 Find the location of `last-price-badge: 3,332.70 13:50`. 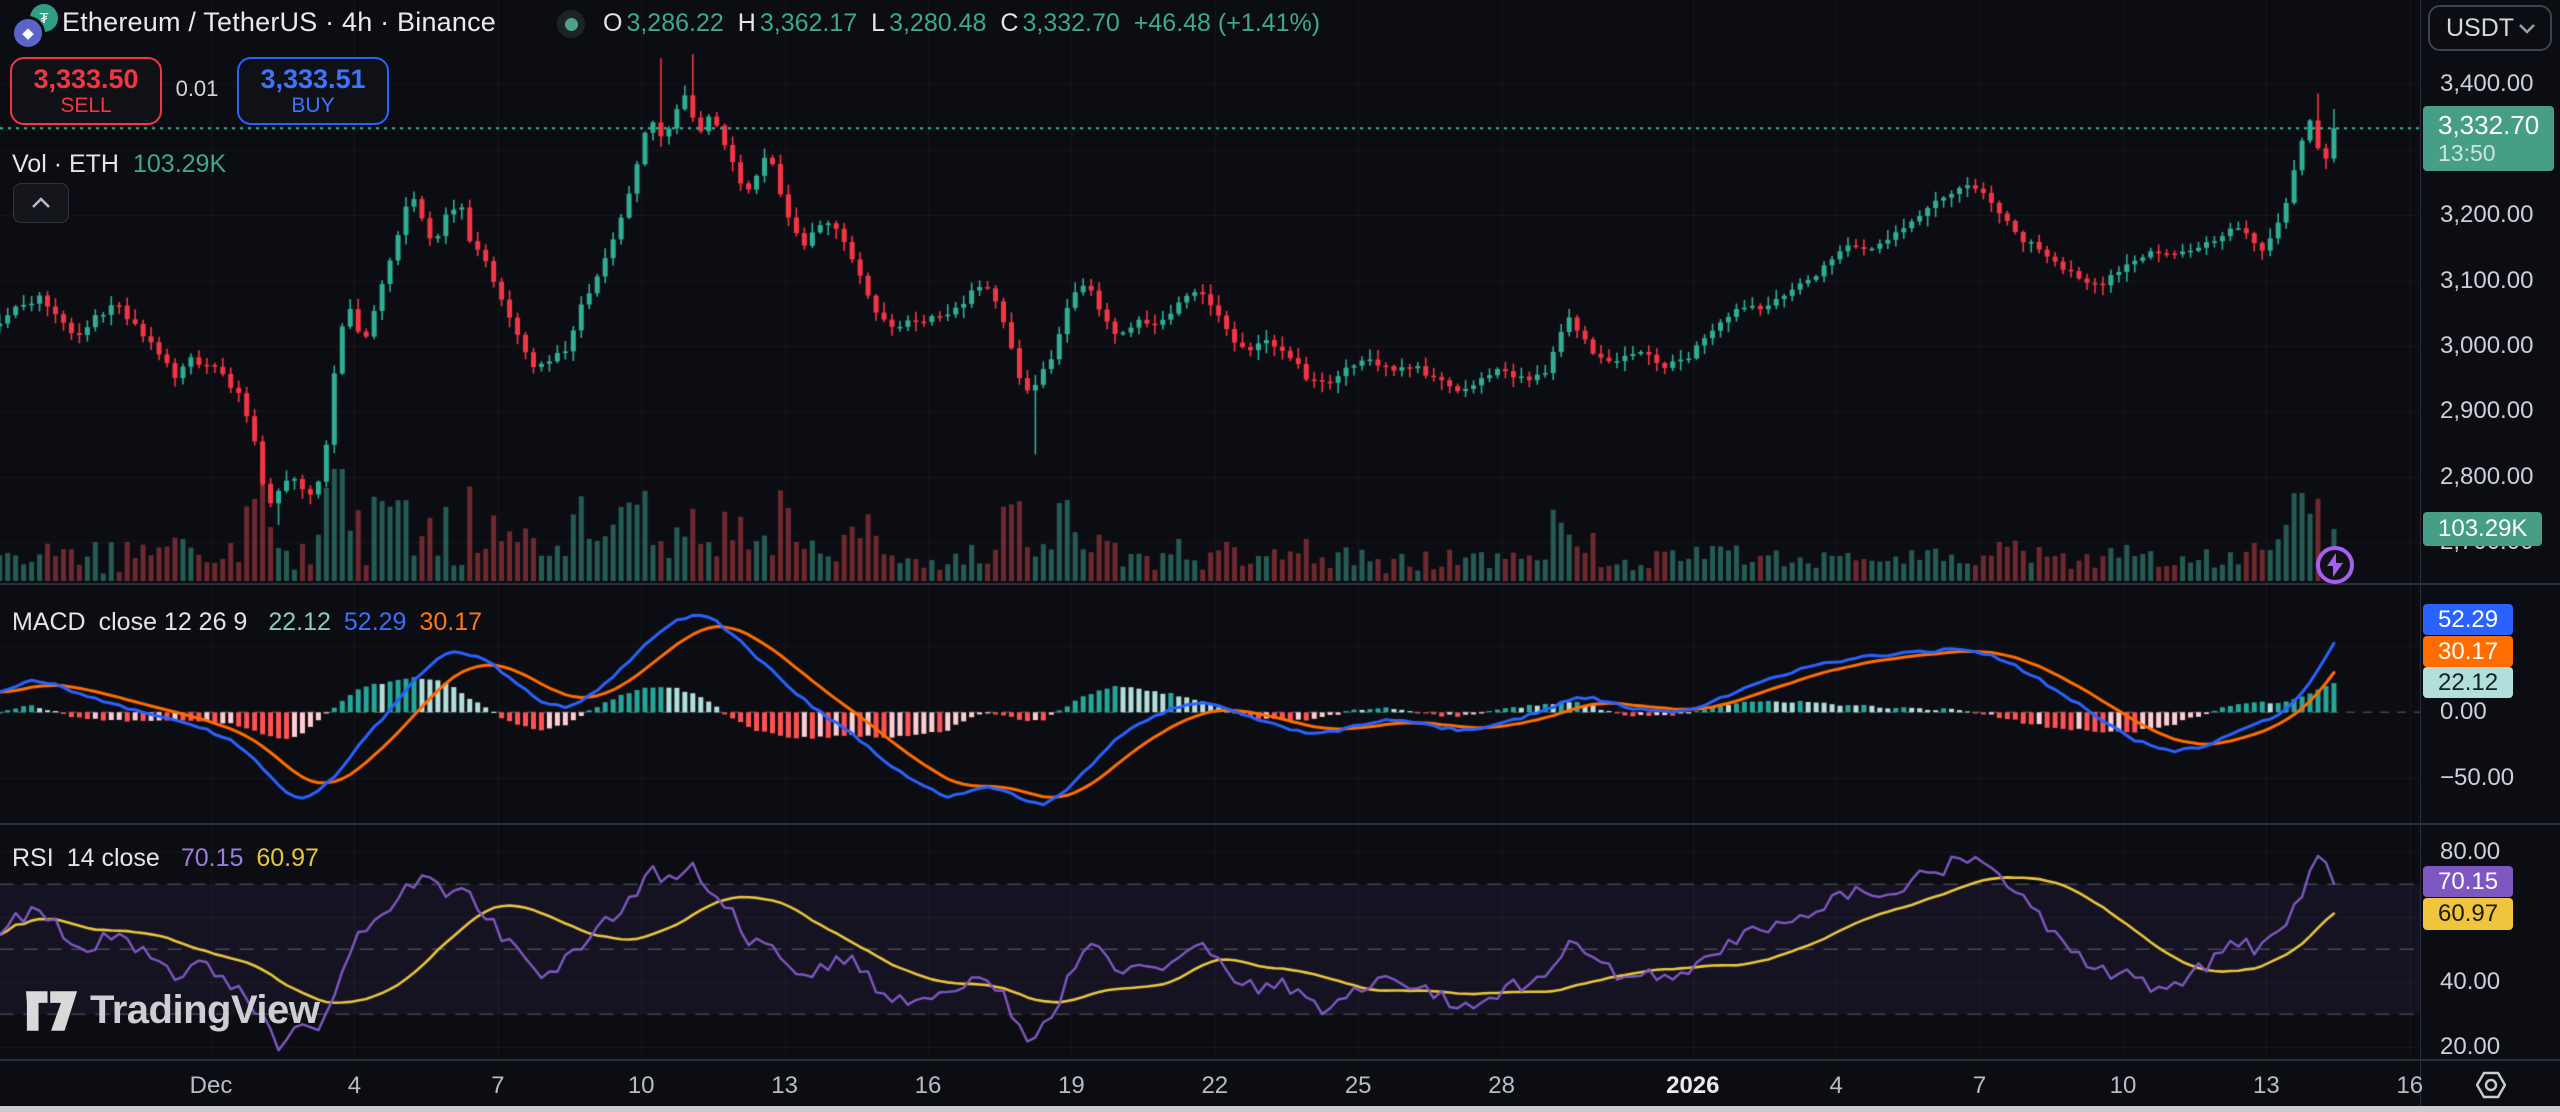

last-price-badge: 3,332.70 13:50 is located at coordinates (2489, 138).